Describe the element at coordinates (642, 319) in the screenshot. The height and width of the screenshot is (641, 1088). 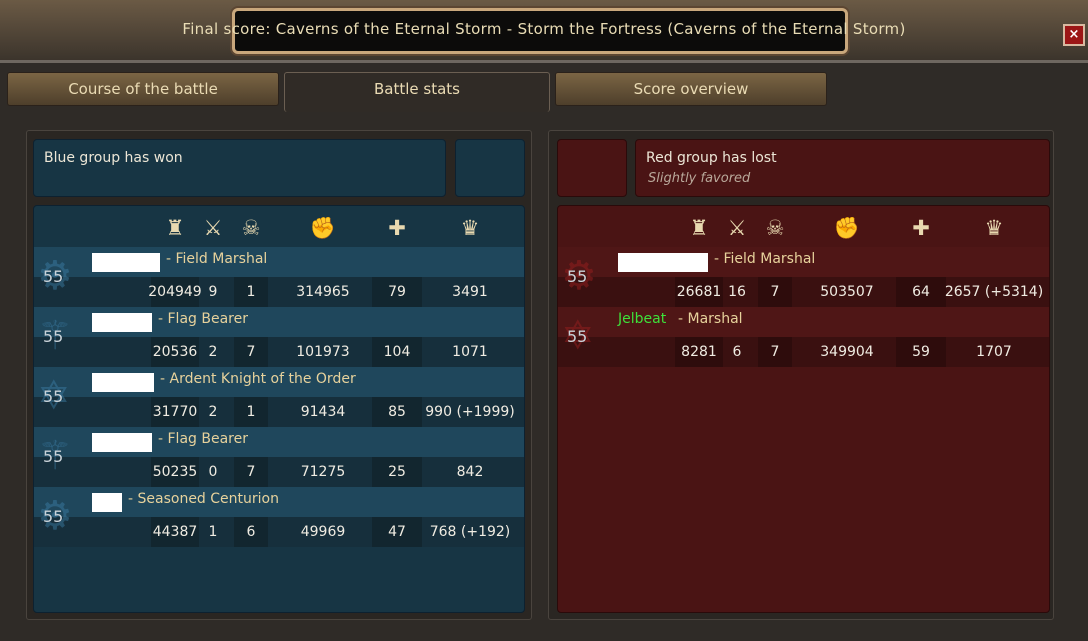
I see `player-name: Jelbeat` at that location.